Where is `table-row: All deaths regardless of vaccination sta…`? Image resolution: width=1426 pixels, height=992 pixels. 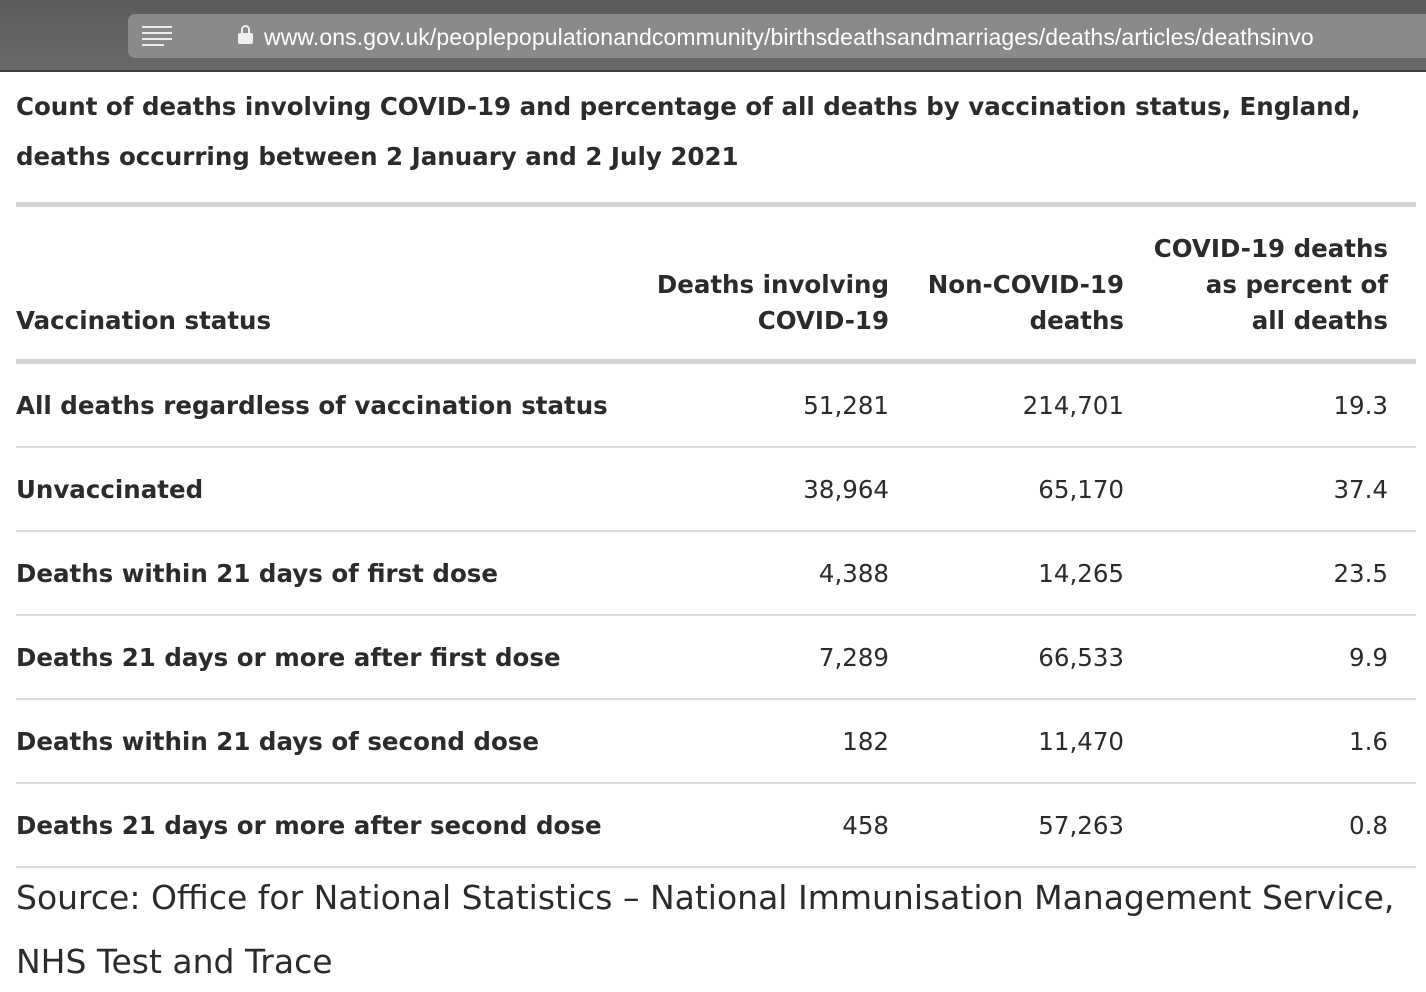 table-row: All deaths regardless of vaccination sta… is located at coordinates (716, 404).